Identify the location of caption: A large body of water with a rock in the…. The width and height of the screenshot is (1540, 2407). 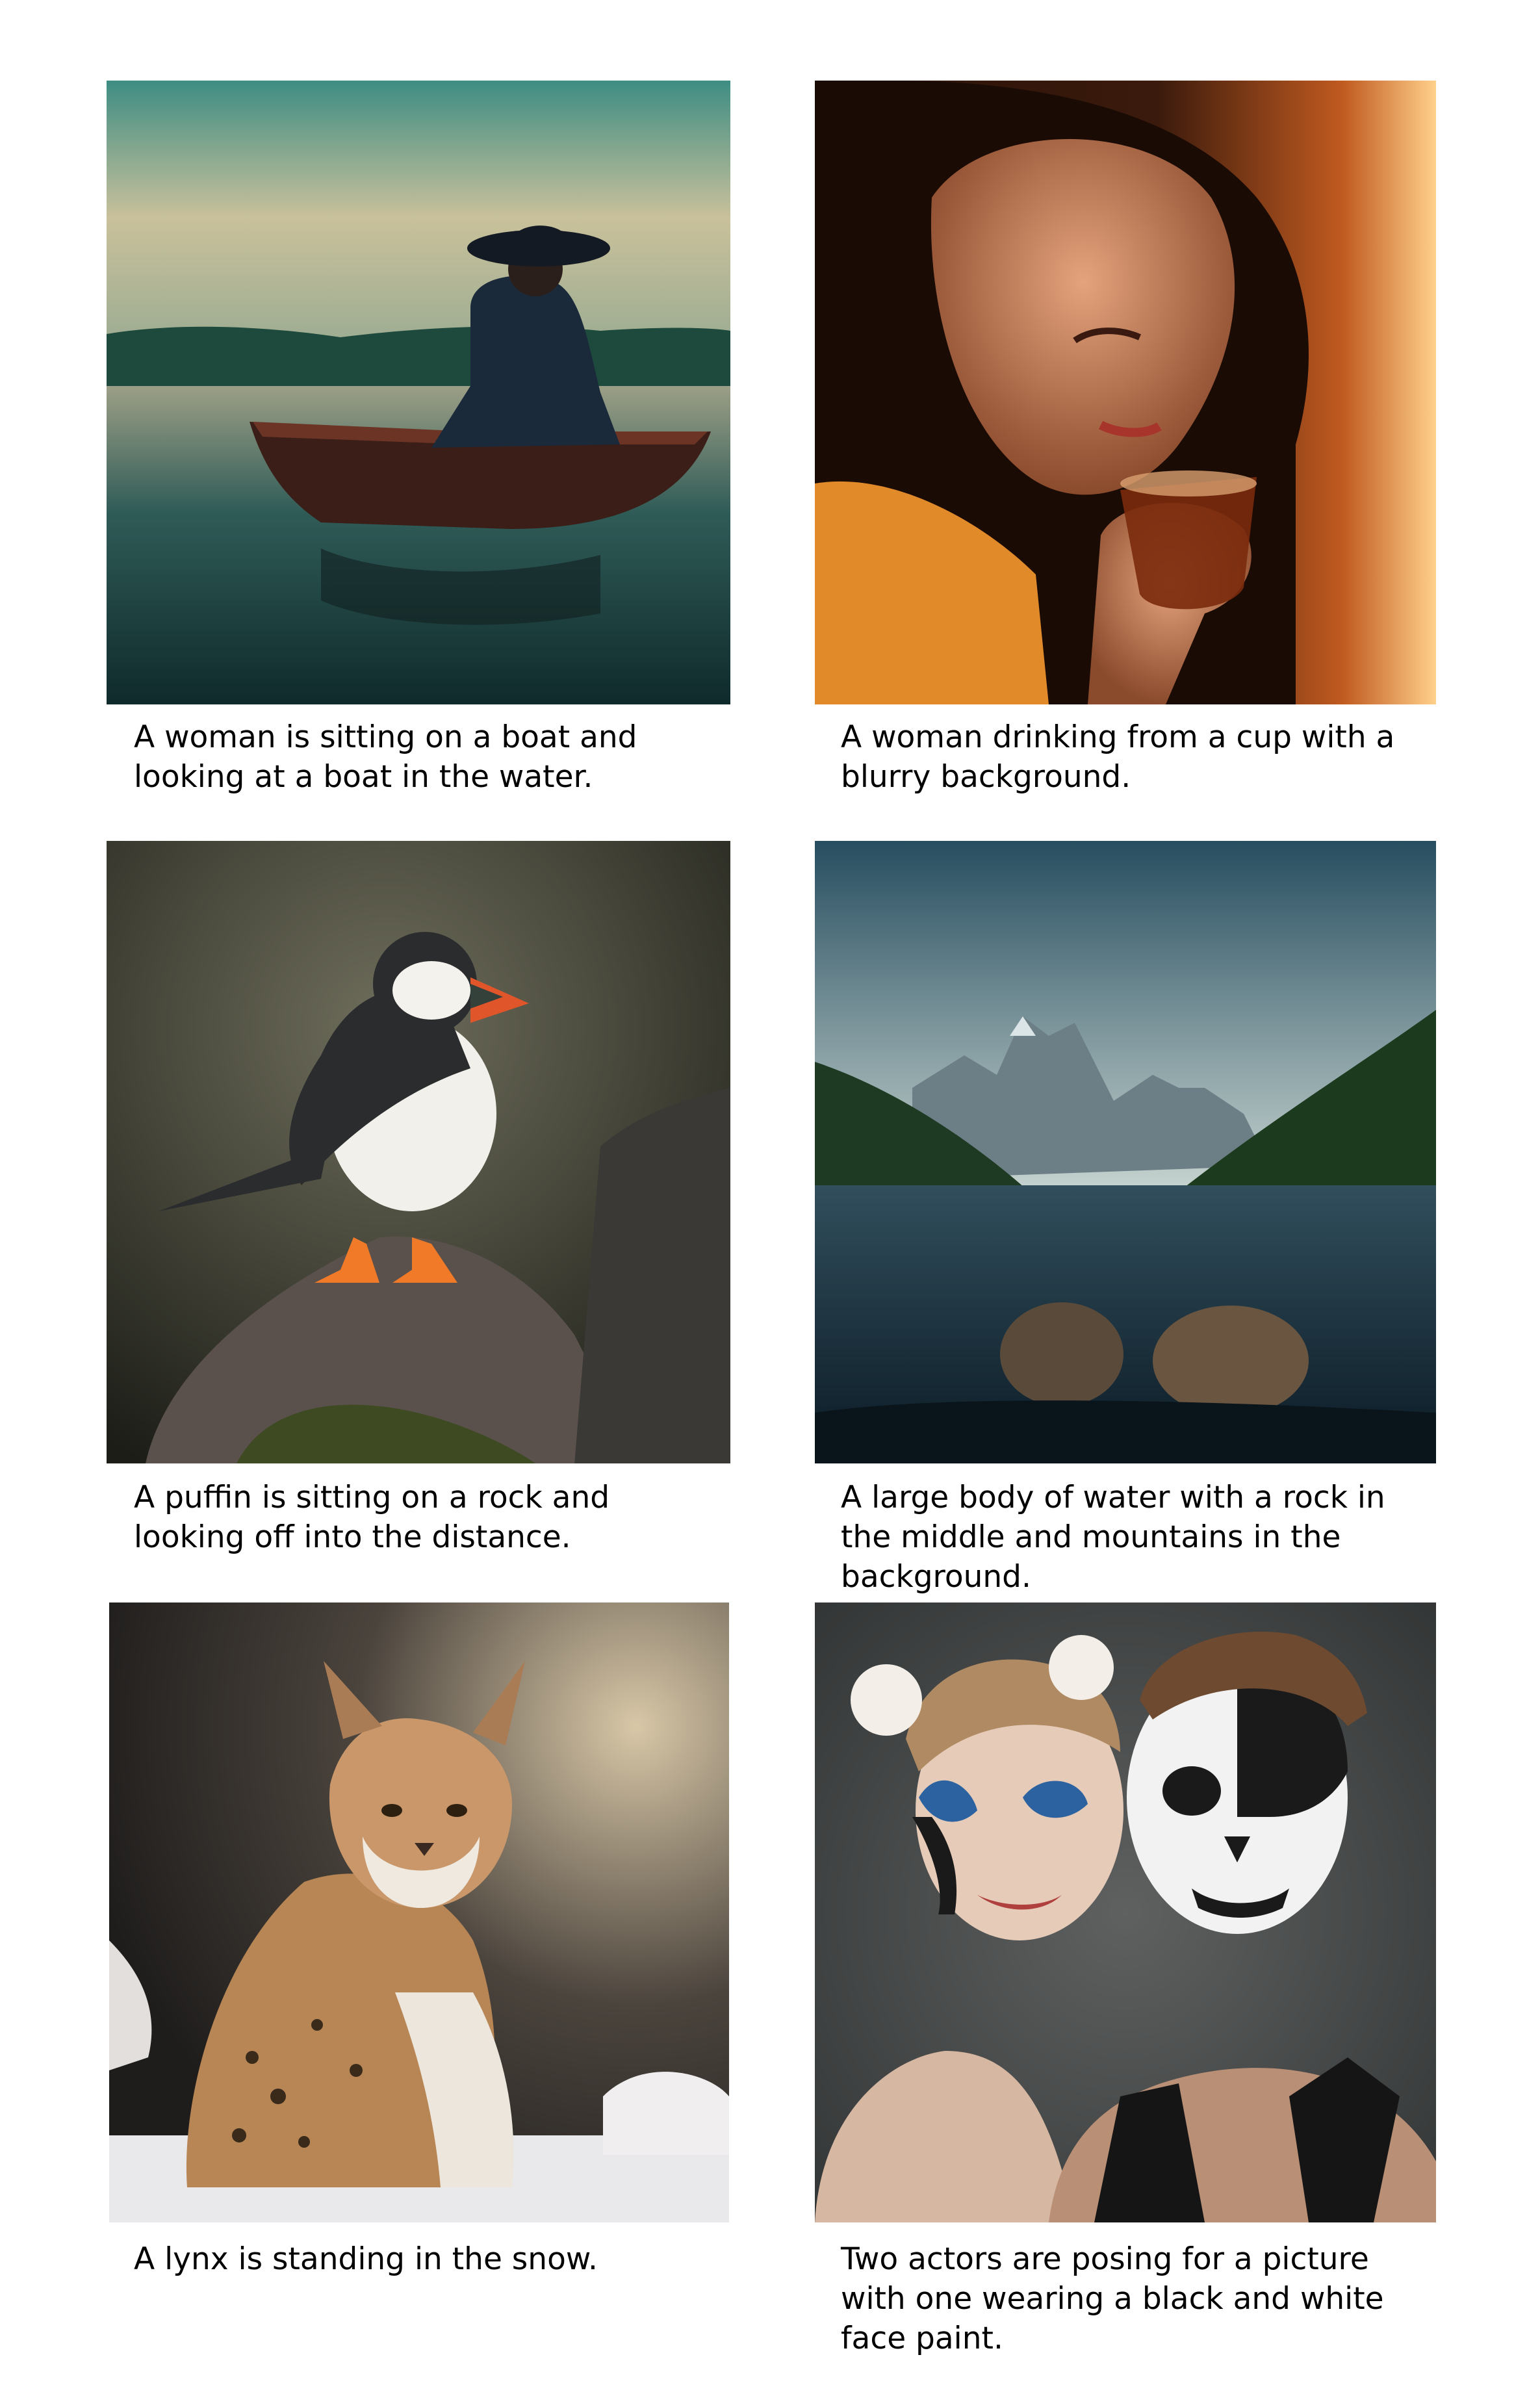
(1113, 1537).